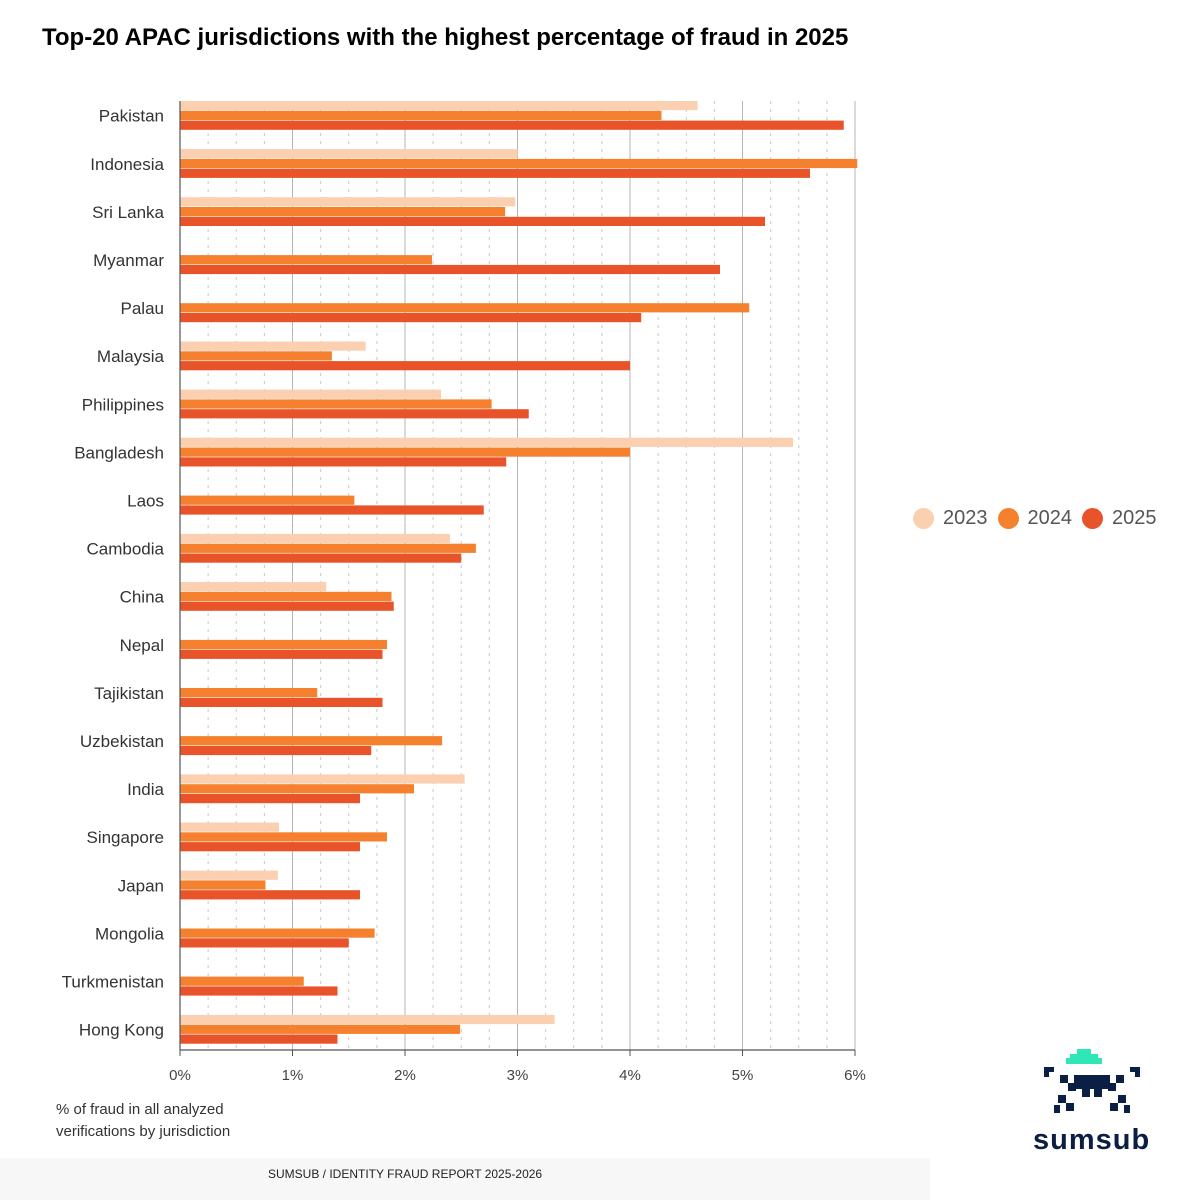 This screenshot has width=1200, height=1200. Describe the element at coordinates (293, 1075) in the screenshot. I see `x-tick-label: 1%` at that location.